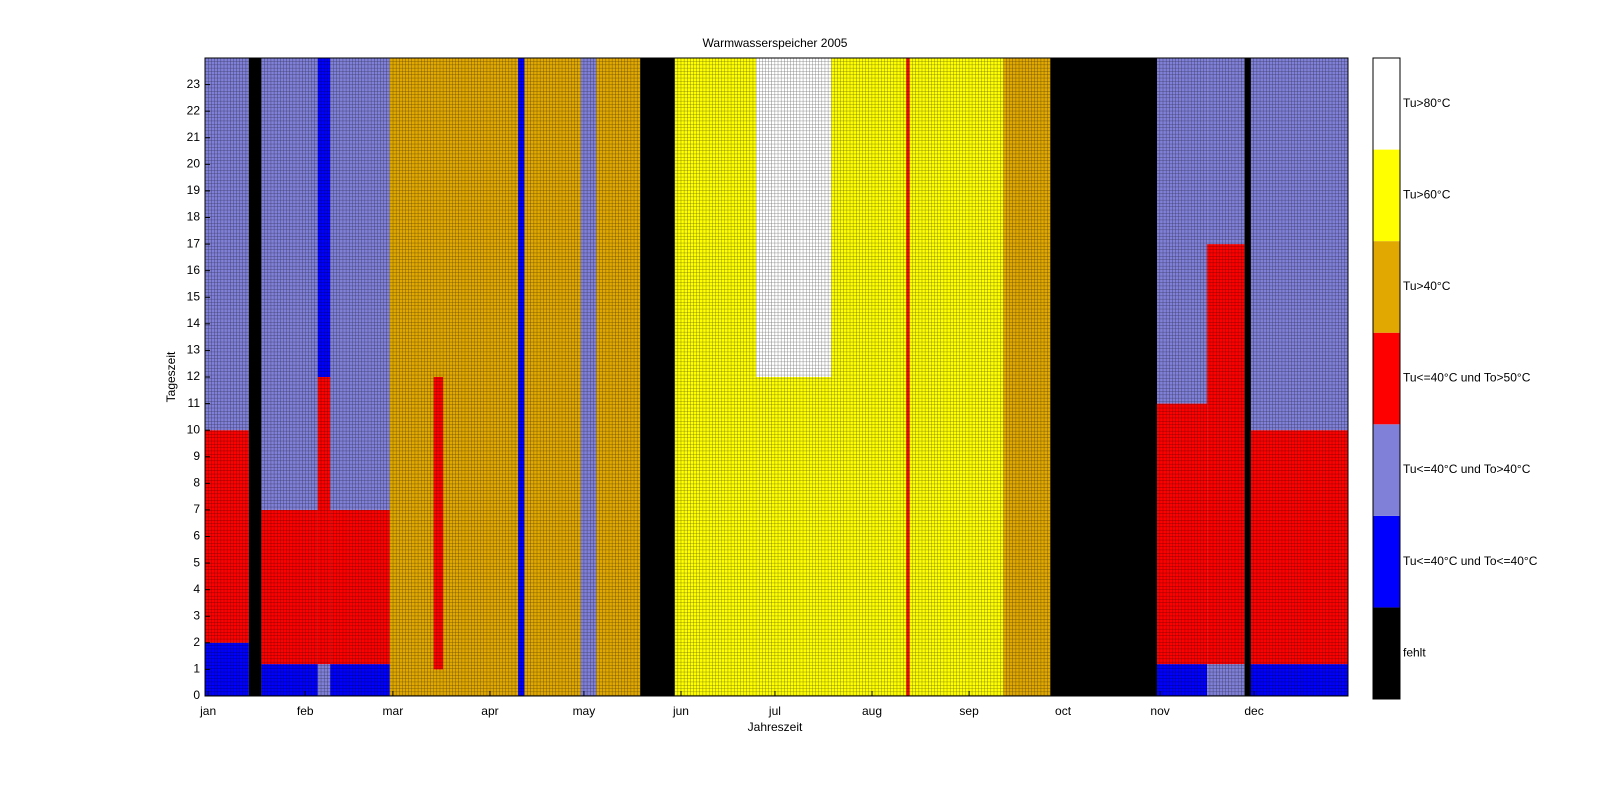  Describe the element at coordinates (775, 43) in the screenshot. I see `chart-title: Warmwasserspeicher 2005` at that location.